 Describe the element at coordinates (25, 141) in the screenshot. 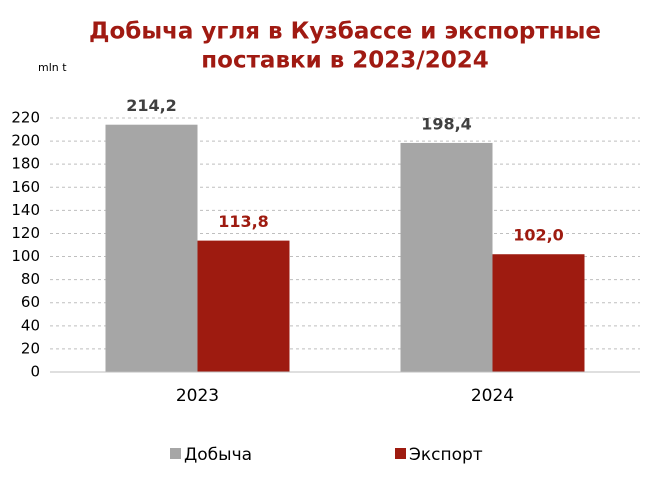

I see `y-tick-label: 200` at that location.